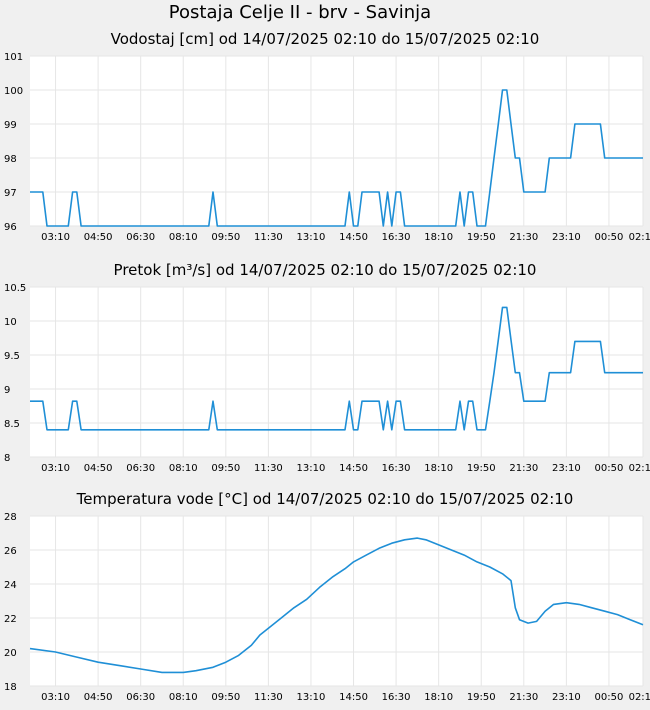 The width and height of the screenshot is (650, 710). Describe the element at coordinates (15, 288) in the screenshot. I see `y-tick-label: 10.5` at that location.